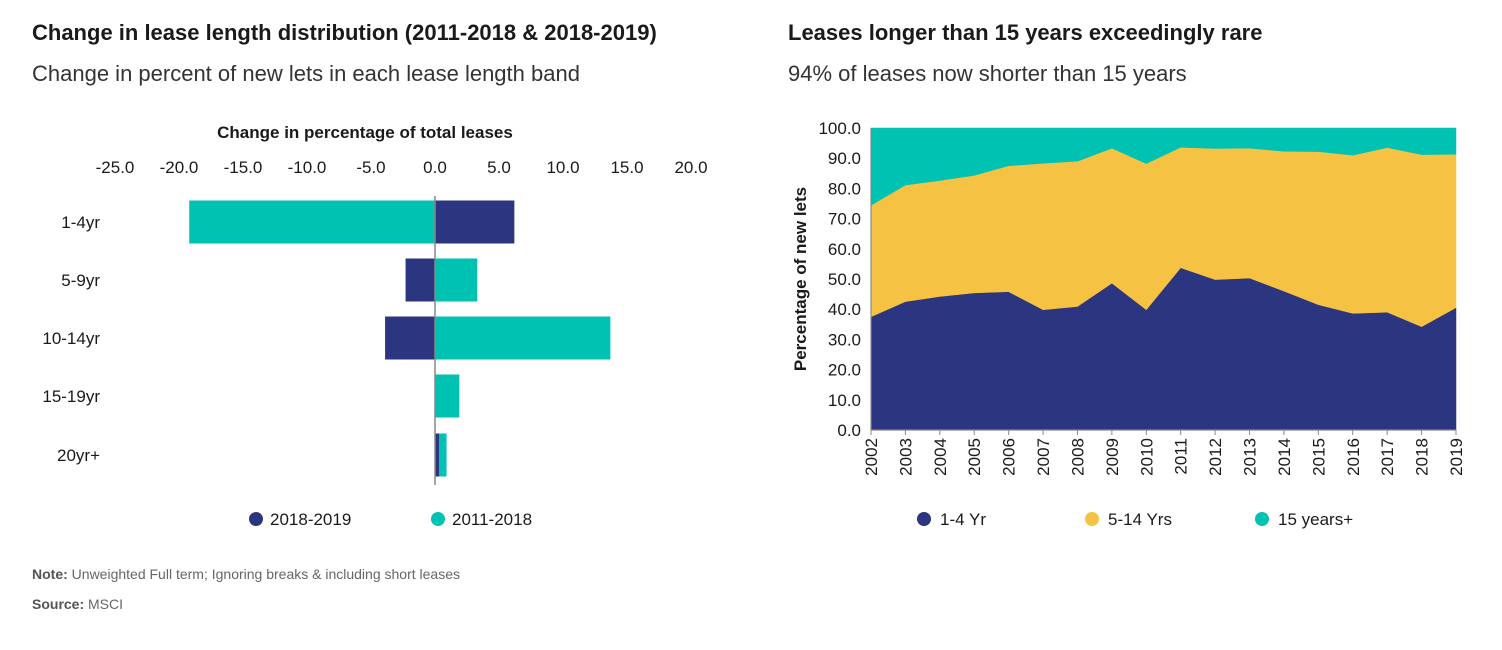  I want to click on legend-label-2011-2018: 2011-2018, so click(492, 519).